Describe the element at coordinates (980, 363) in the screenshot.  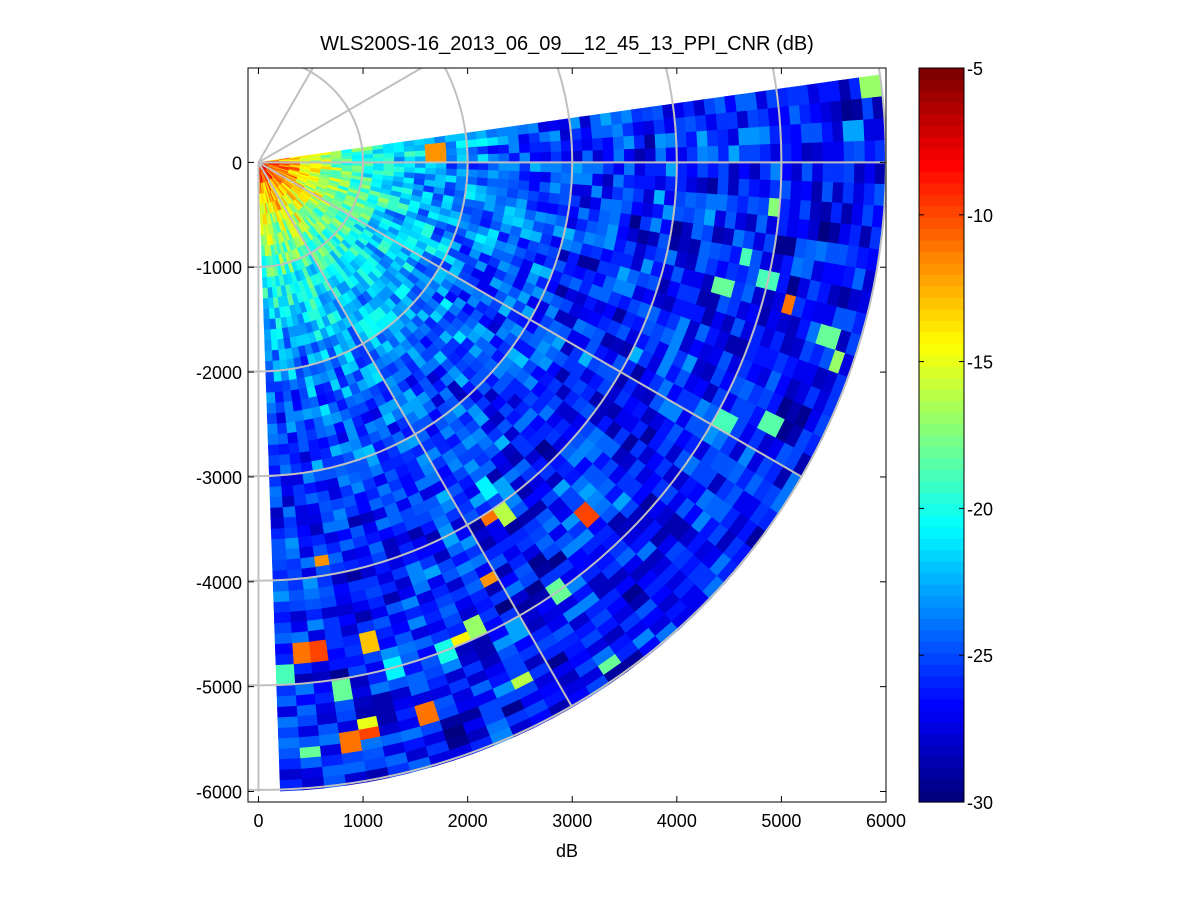
I see `colorbar-tick-label: -15` at that location.